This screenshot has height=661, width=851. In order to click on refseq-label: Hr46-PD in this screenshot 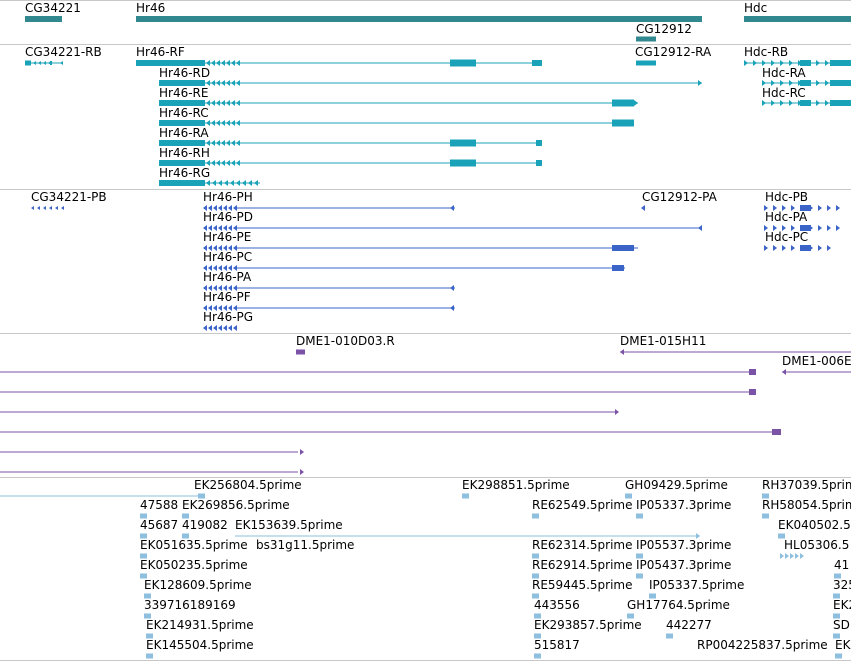, I will do `click(228, 217)`.